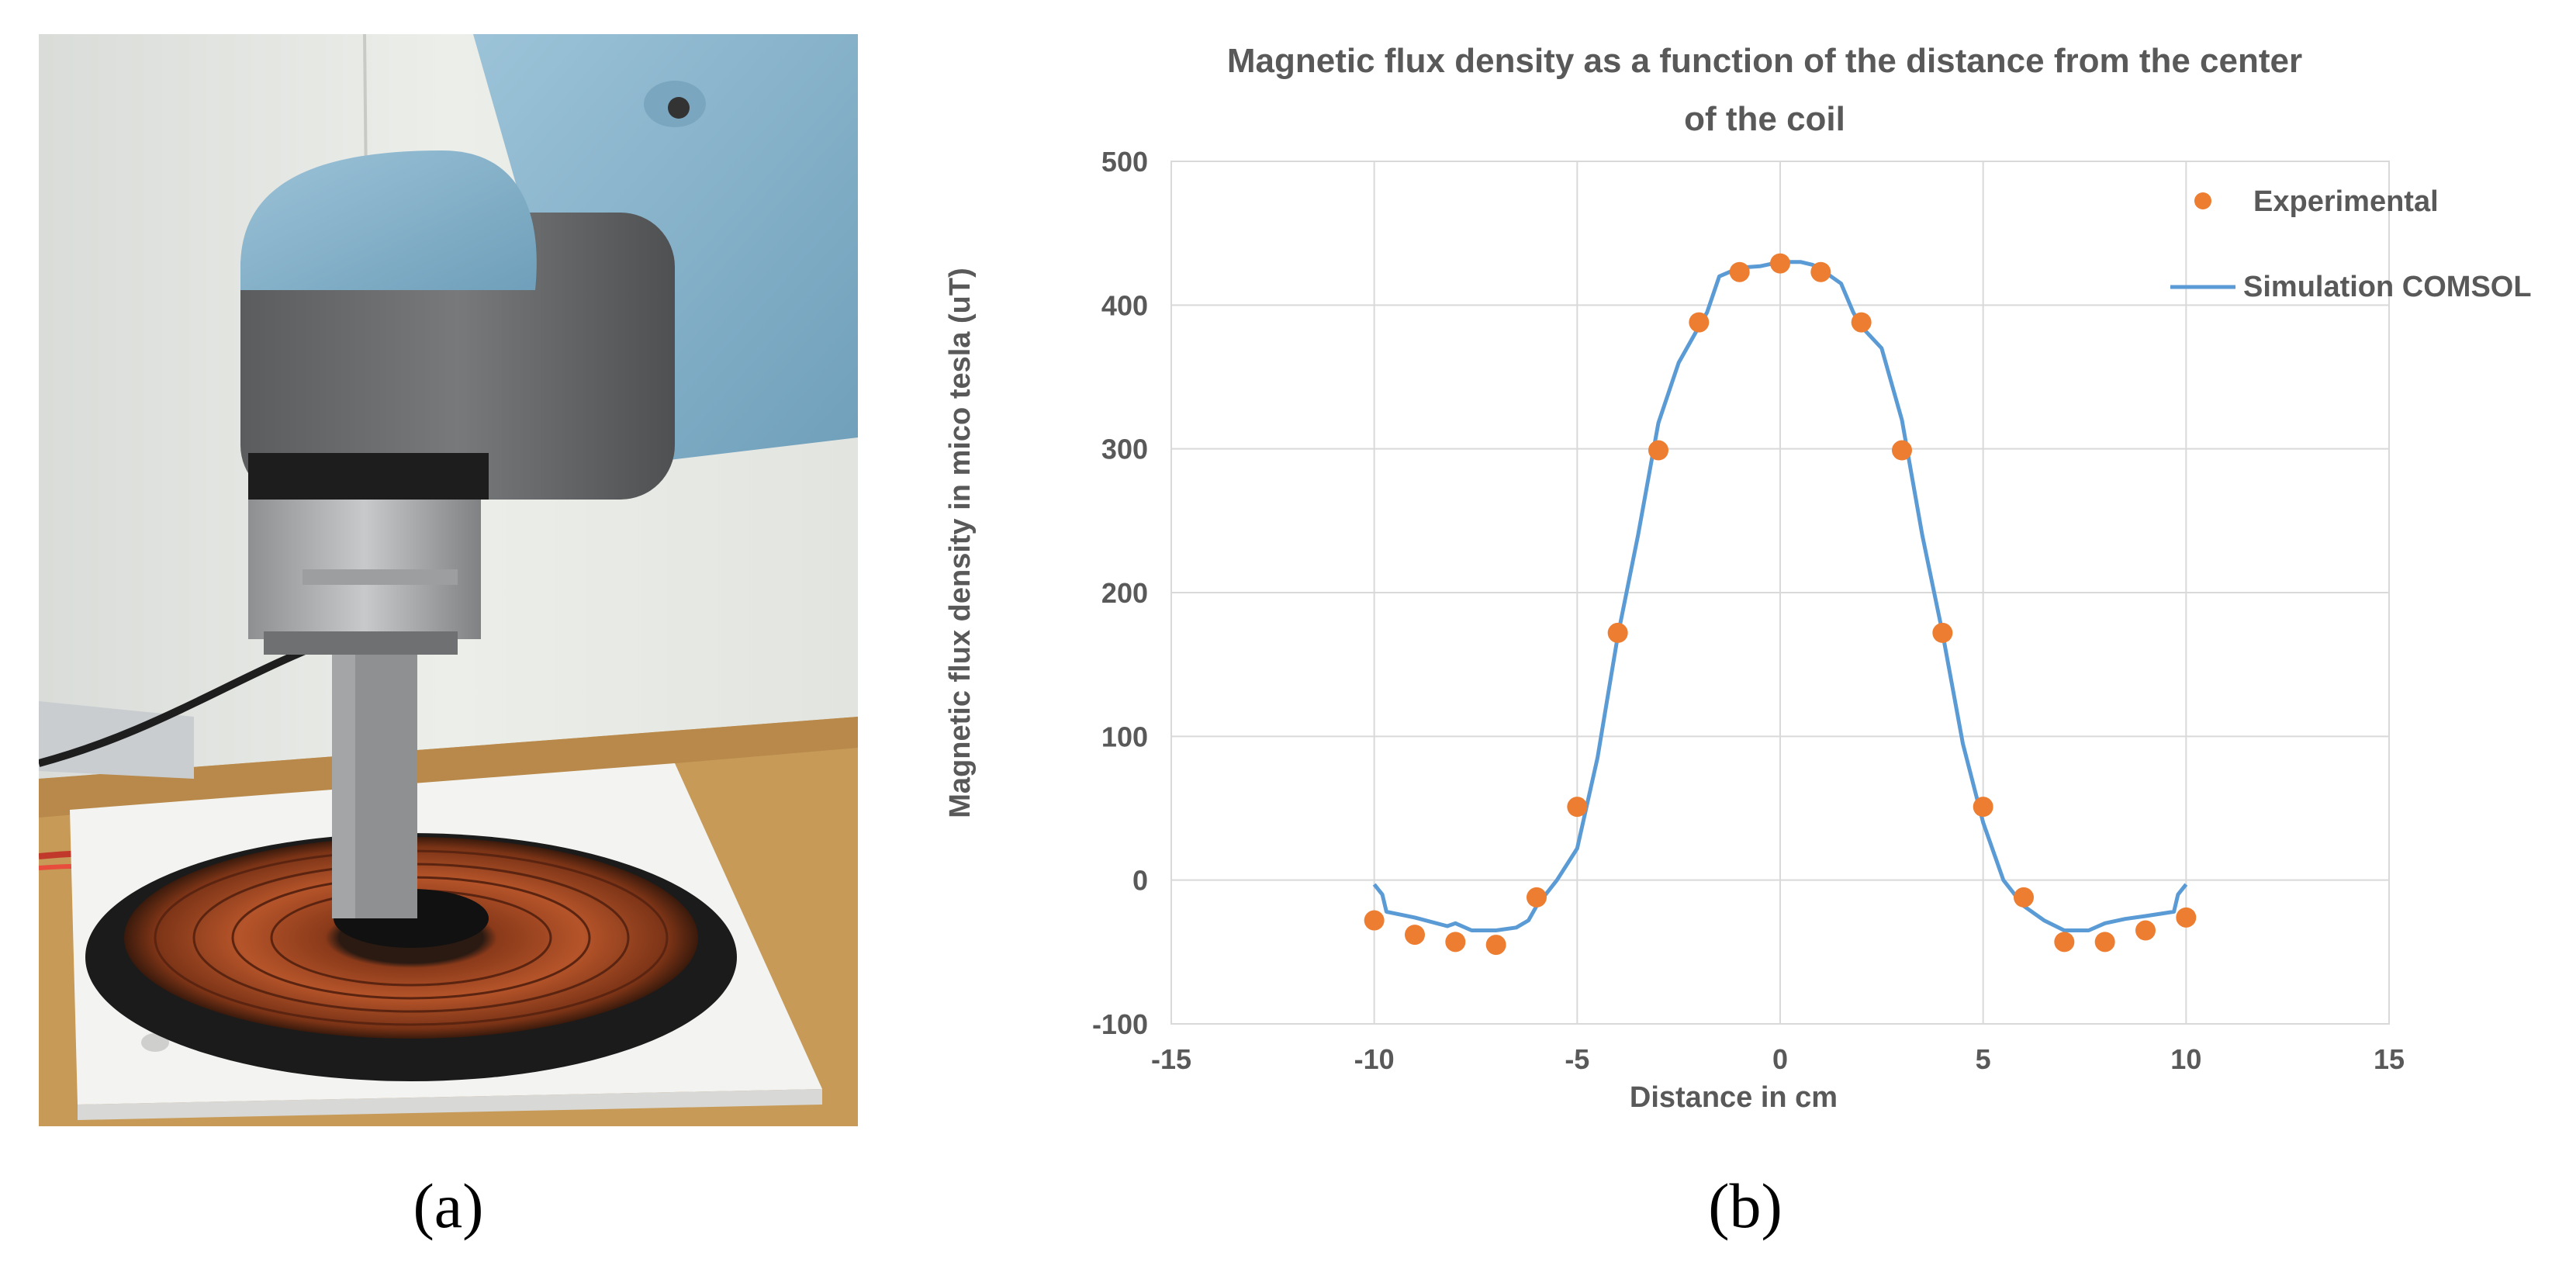 The width and height of the screenshot is (2576, 1262). I want to click on legend: Experimental Simulation COMSOL, so click(2351, 244).